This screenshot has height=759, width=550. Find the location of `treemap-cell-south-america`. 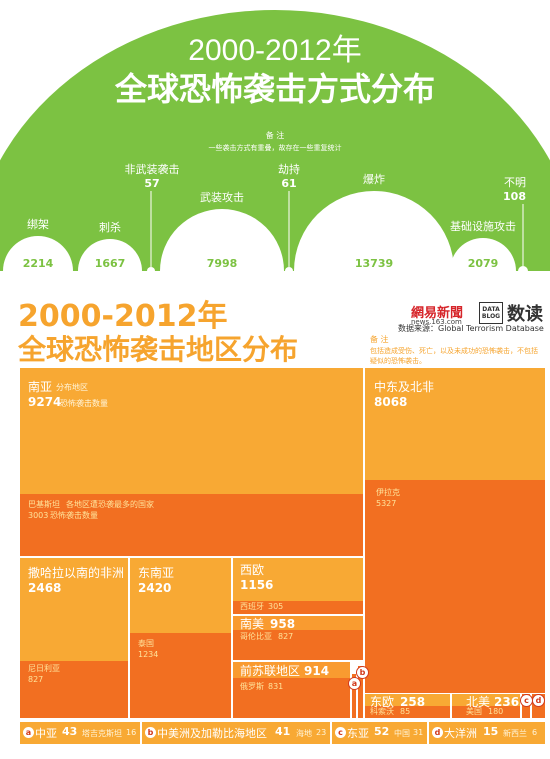

treemap-cell-south-america is located at coordinates (298, 623).